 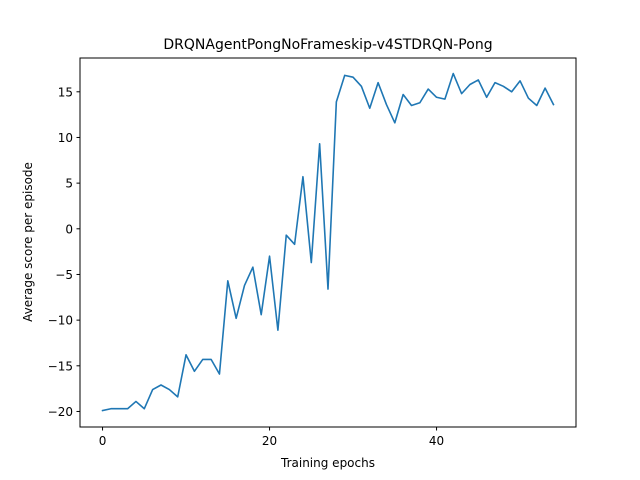 I want to click on y-tick-label: −5, so click(x=64, y=275).